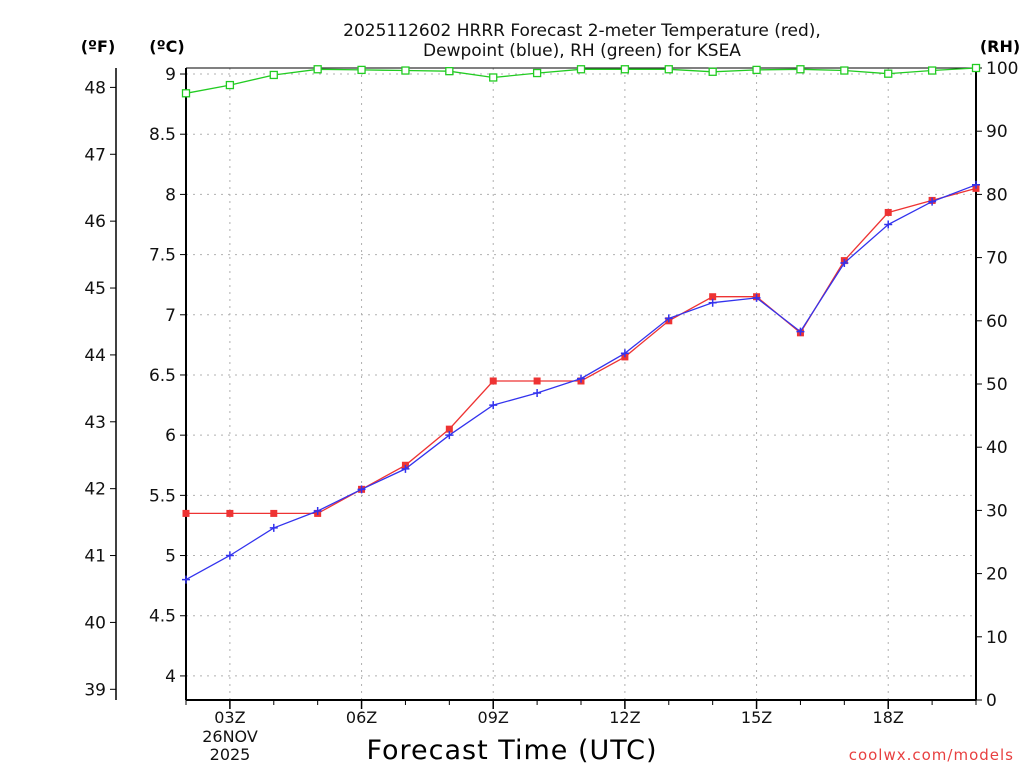  What do you see at coordinates (170, 75) in the screenshot?
I see `celsius-tick-label-10: 9` at bounding box center [170, 75].